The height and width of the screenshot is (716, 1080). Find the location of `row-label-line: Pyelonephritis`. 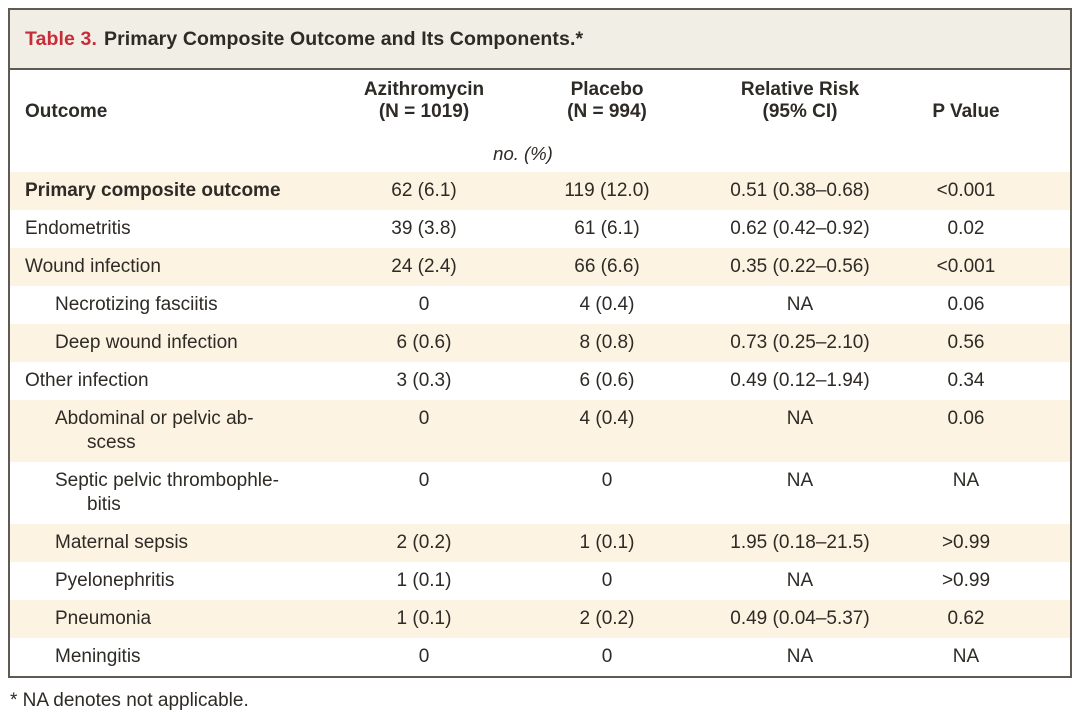

row-label-line: Pyelonephritis is located at coordinates (115, 580).